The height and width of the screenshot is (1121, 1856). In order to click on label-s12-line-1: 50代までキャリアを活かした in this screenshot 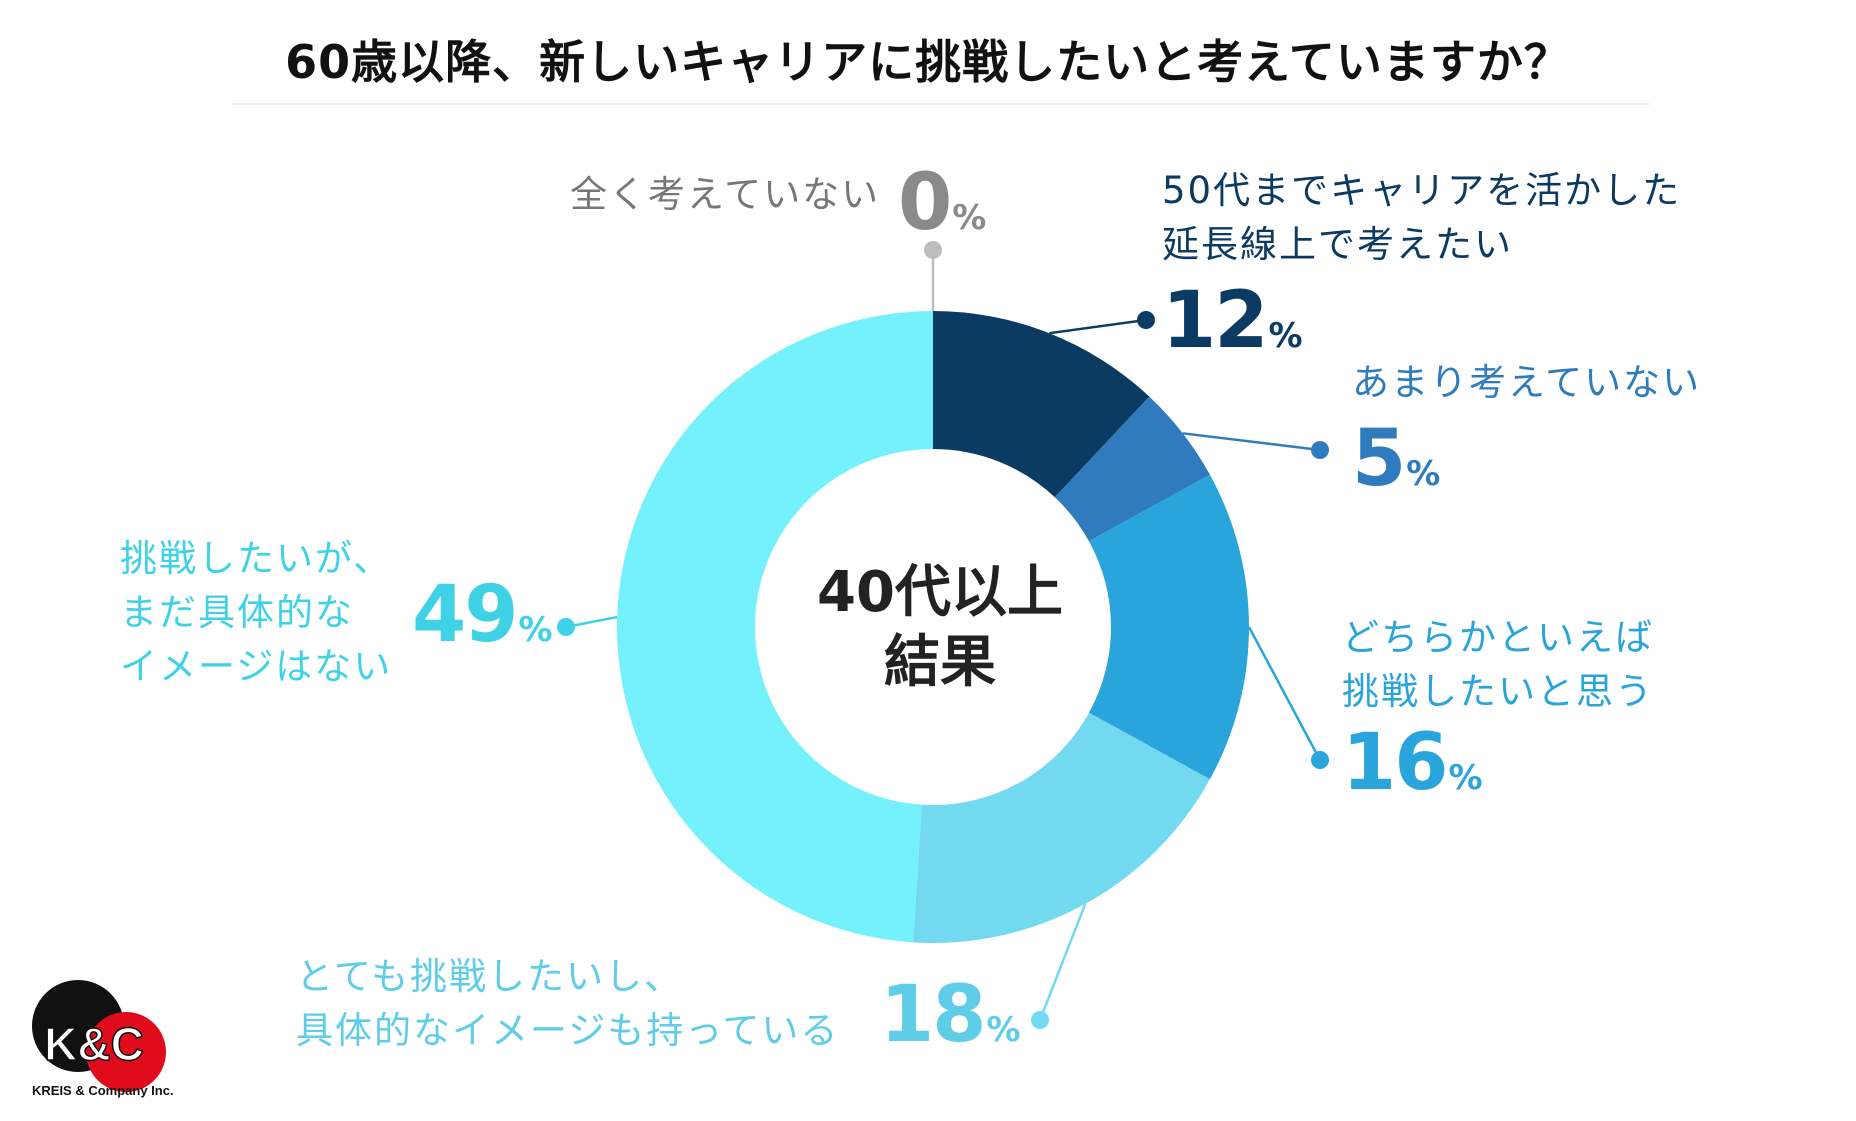, I will do `click(1422, 190)`.